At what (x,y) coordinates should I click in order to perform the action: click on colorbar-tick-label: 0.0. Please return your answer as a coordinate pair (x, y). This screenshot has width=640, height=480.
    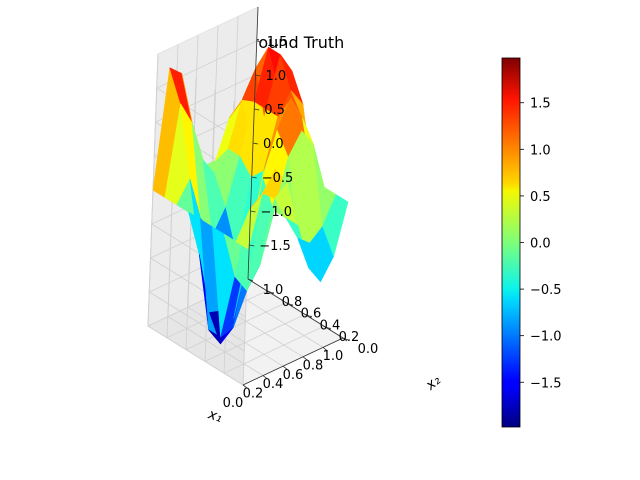
    Looking at the image, I should click on (540, 244).